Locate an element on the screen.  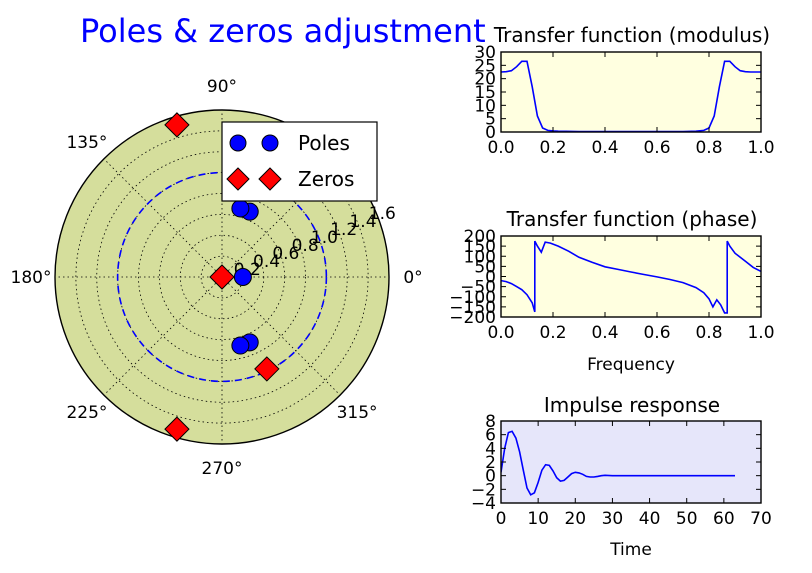
impulse-title: Impulse response is located at coordinates (632, 405).